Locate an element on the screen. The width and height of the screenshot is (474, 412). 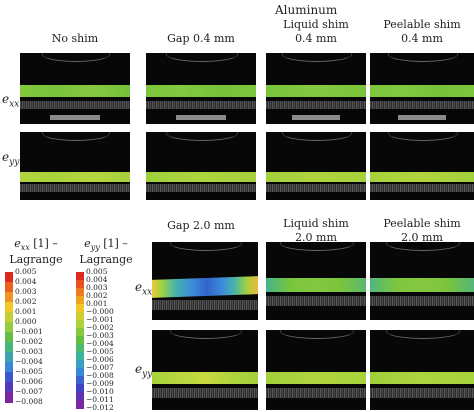
col-liquid-04-line2: 0.4 mm is located at coordinates (316, 38).